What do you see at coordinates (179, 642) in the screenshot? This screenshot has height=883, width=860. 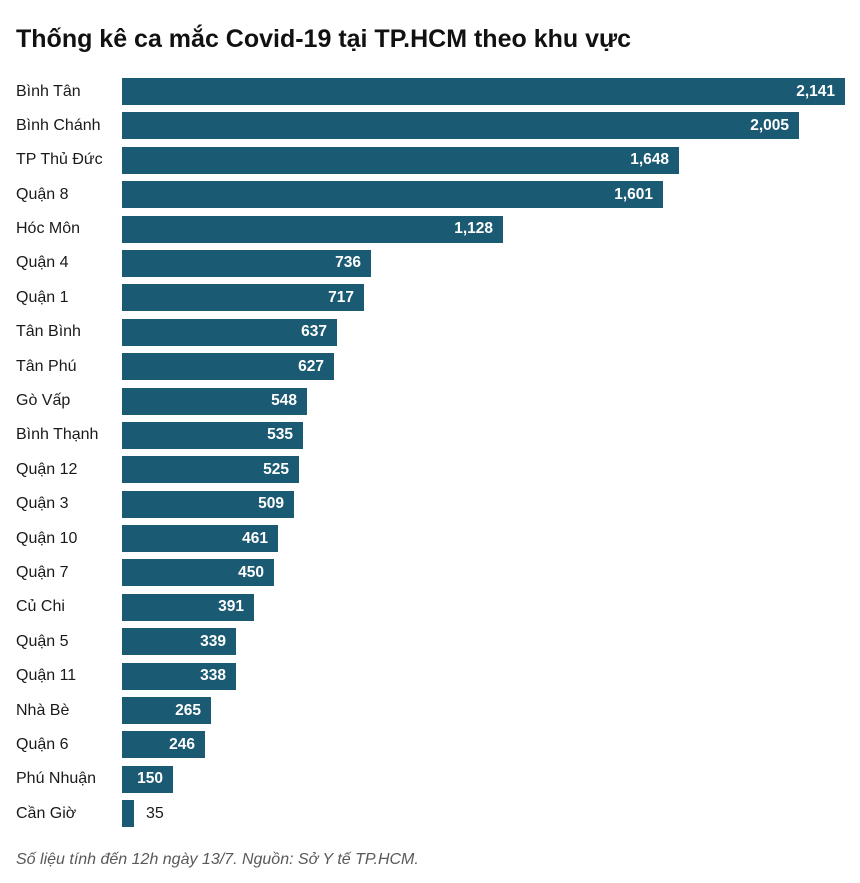 I see `bar: 339` at bounding box center [179, 642].